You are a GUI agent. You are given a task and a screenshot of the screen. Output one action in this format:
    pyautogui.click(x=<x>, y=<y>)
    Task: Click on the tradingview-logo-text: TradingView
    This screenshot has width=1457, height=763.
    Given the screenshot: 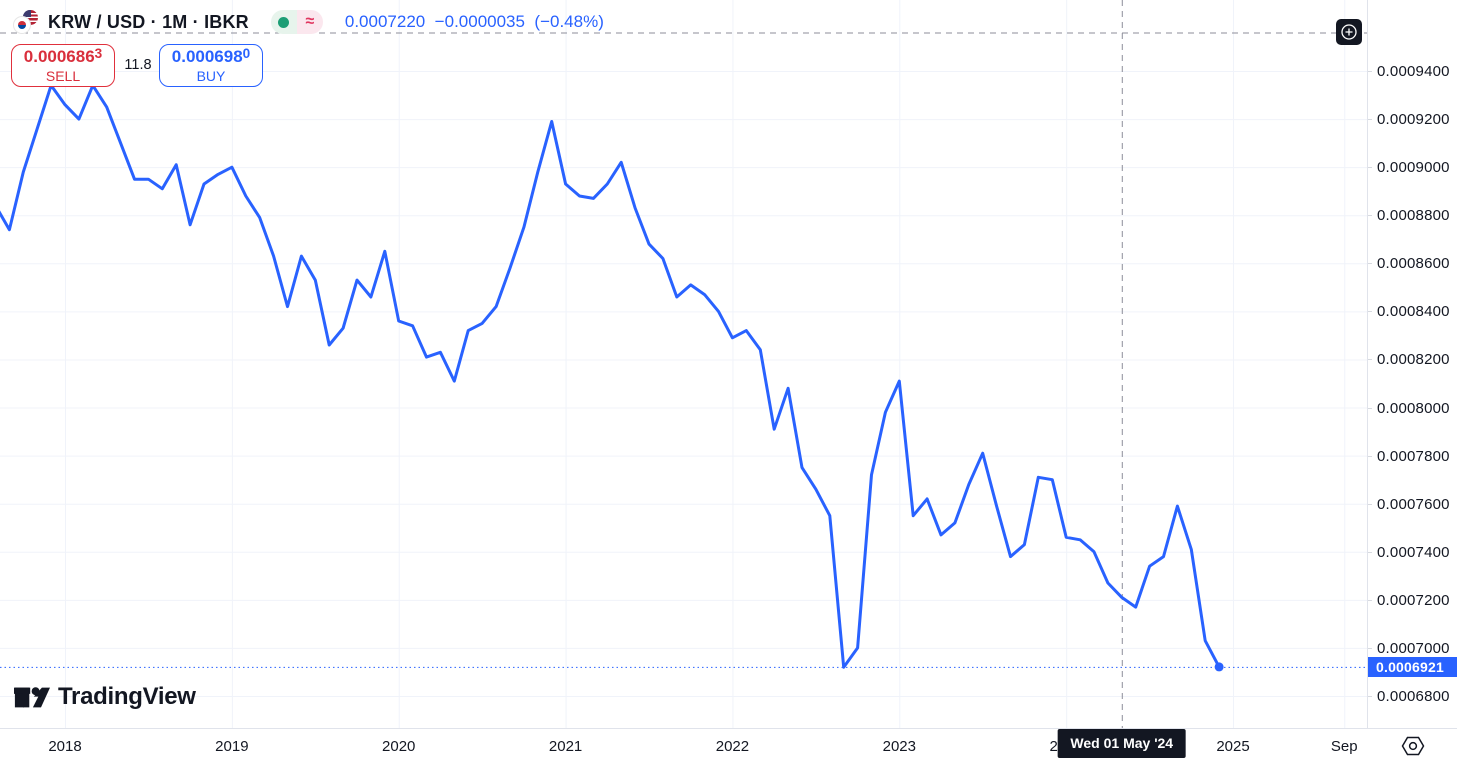 What is the action you would take?
    pyautogui.click(x=127, y=696)
    